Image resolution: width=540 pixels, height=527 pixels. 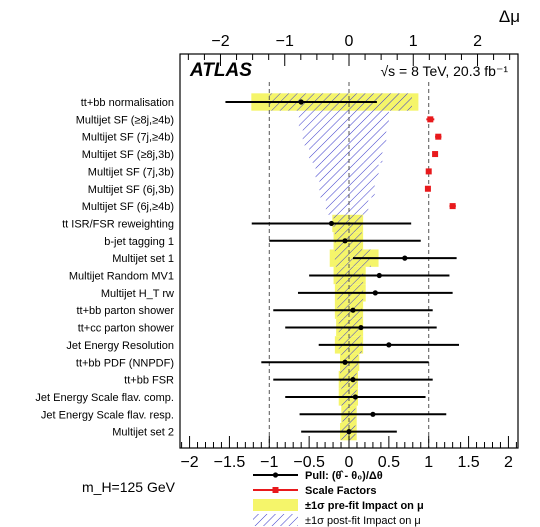 I want to click on bottom-tick-label: −2, so click(x=189, y=462).